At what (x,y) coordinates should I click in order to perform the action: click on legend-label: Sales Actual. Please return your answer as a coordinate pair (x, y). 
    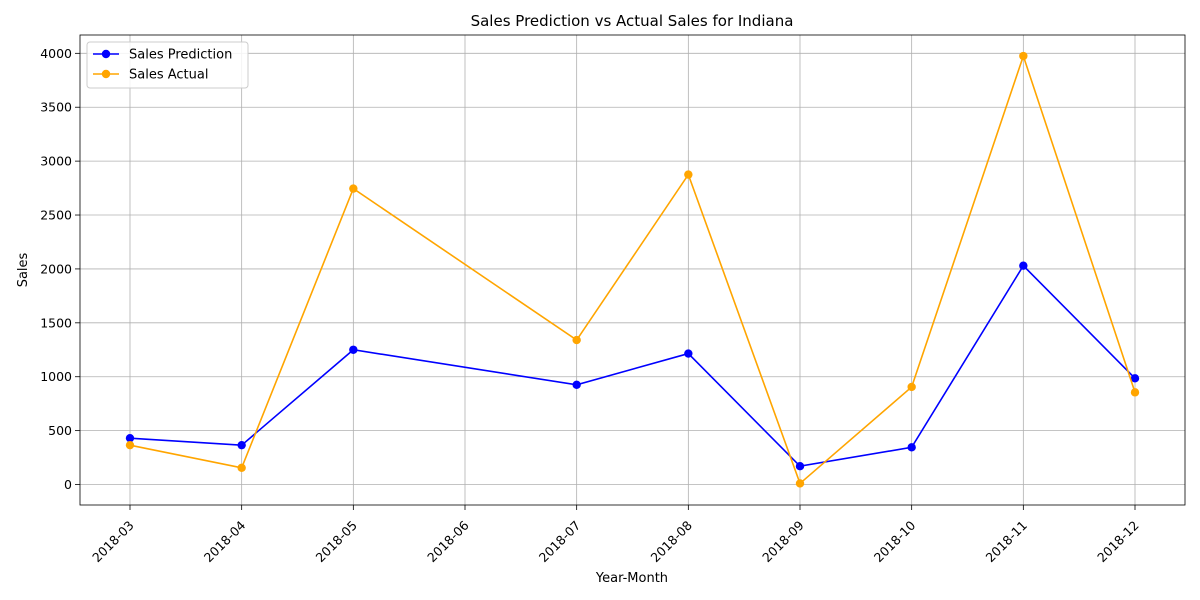
    Looking at the image, I should click on (168, 75).